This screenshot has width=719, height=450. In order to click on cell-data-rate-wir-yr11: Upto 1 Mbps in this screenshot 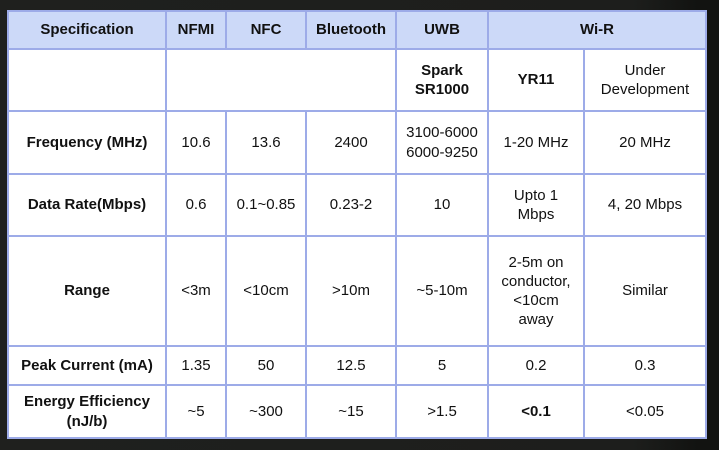, I will do `click(536, 205)`.